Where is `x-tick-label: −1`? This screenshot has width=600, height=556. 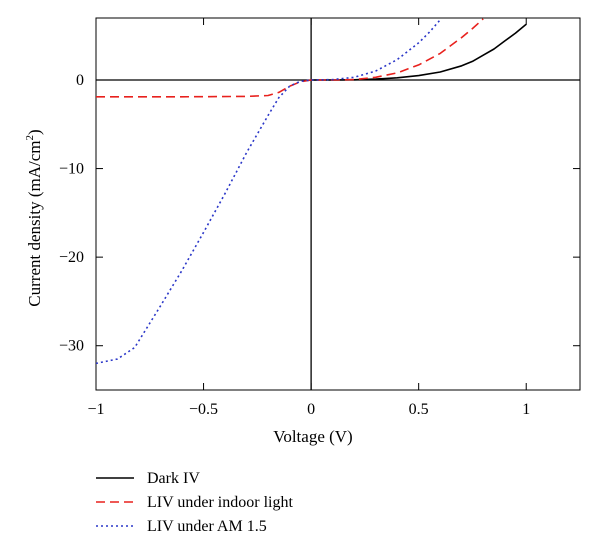
x-tick-label: −1 is located at coordinates (95, 409).